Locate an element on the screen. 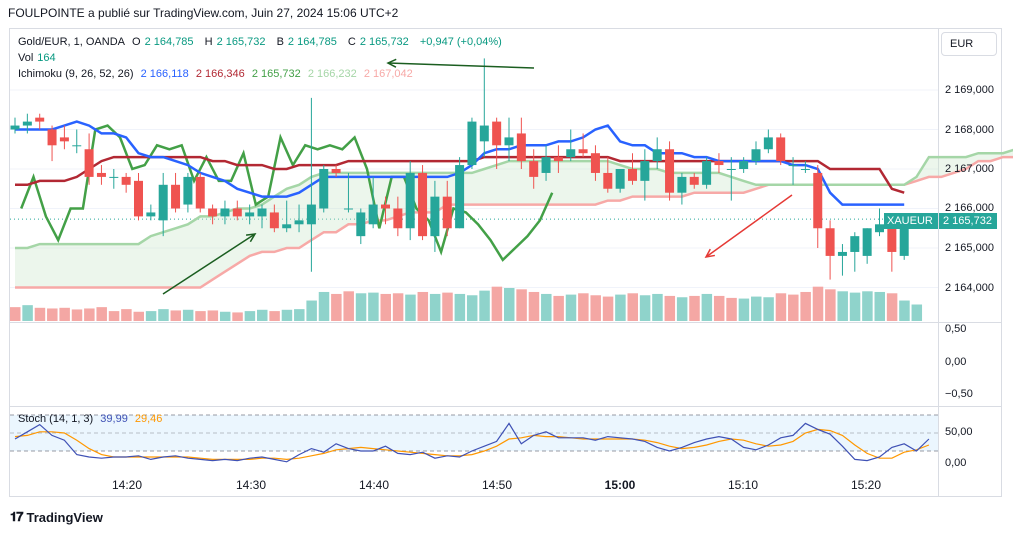  time-tick: 14:30 is located at coordinates (251, 485).